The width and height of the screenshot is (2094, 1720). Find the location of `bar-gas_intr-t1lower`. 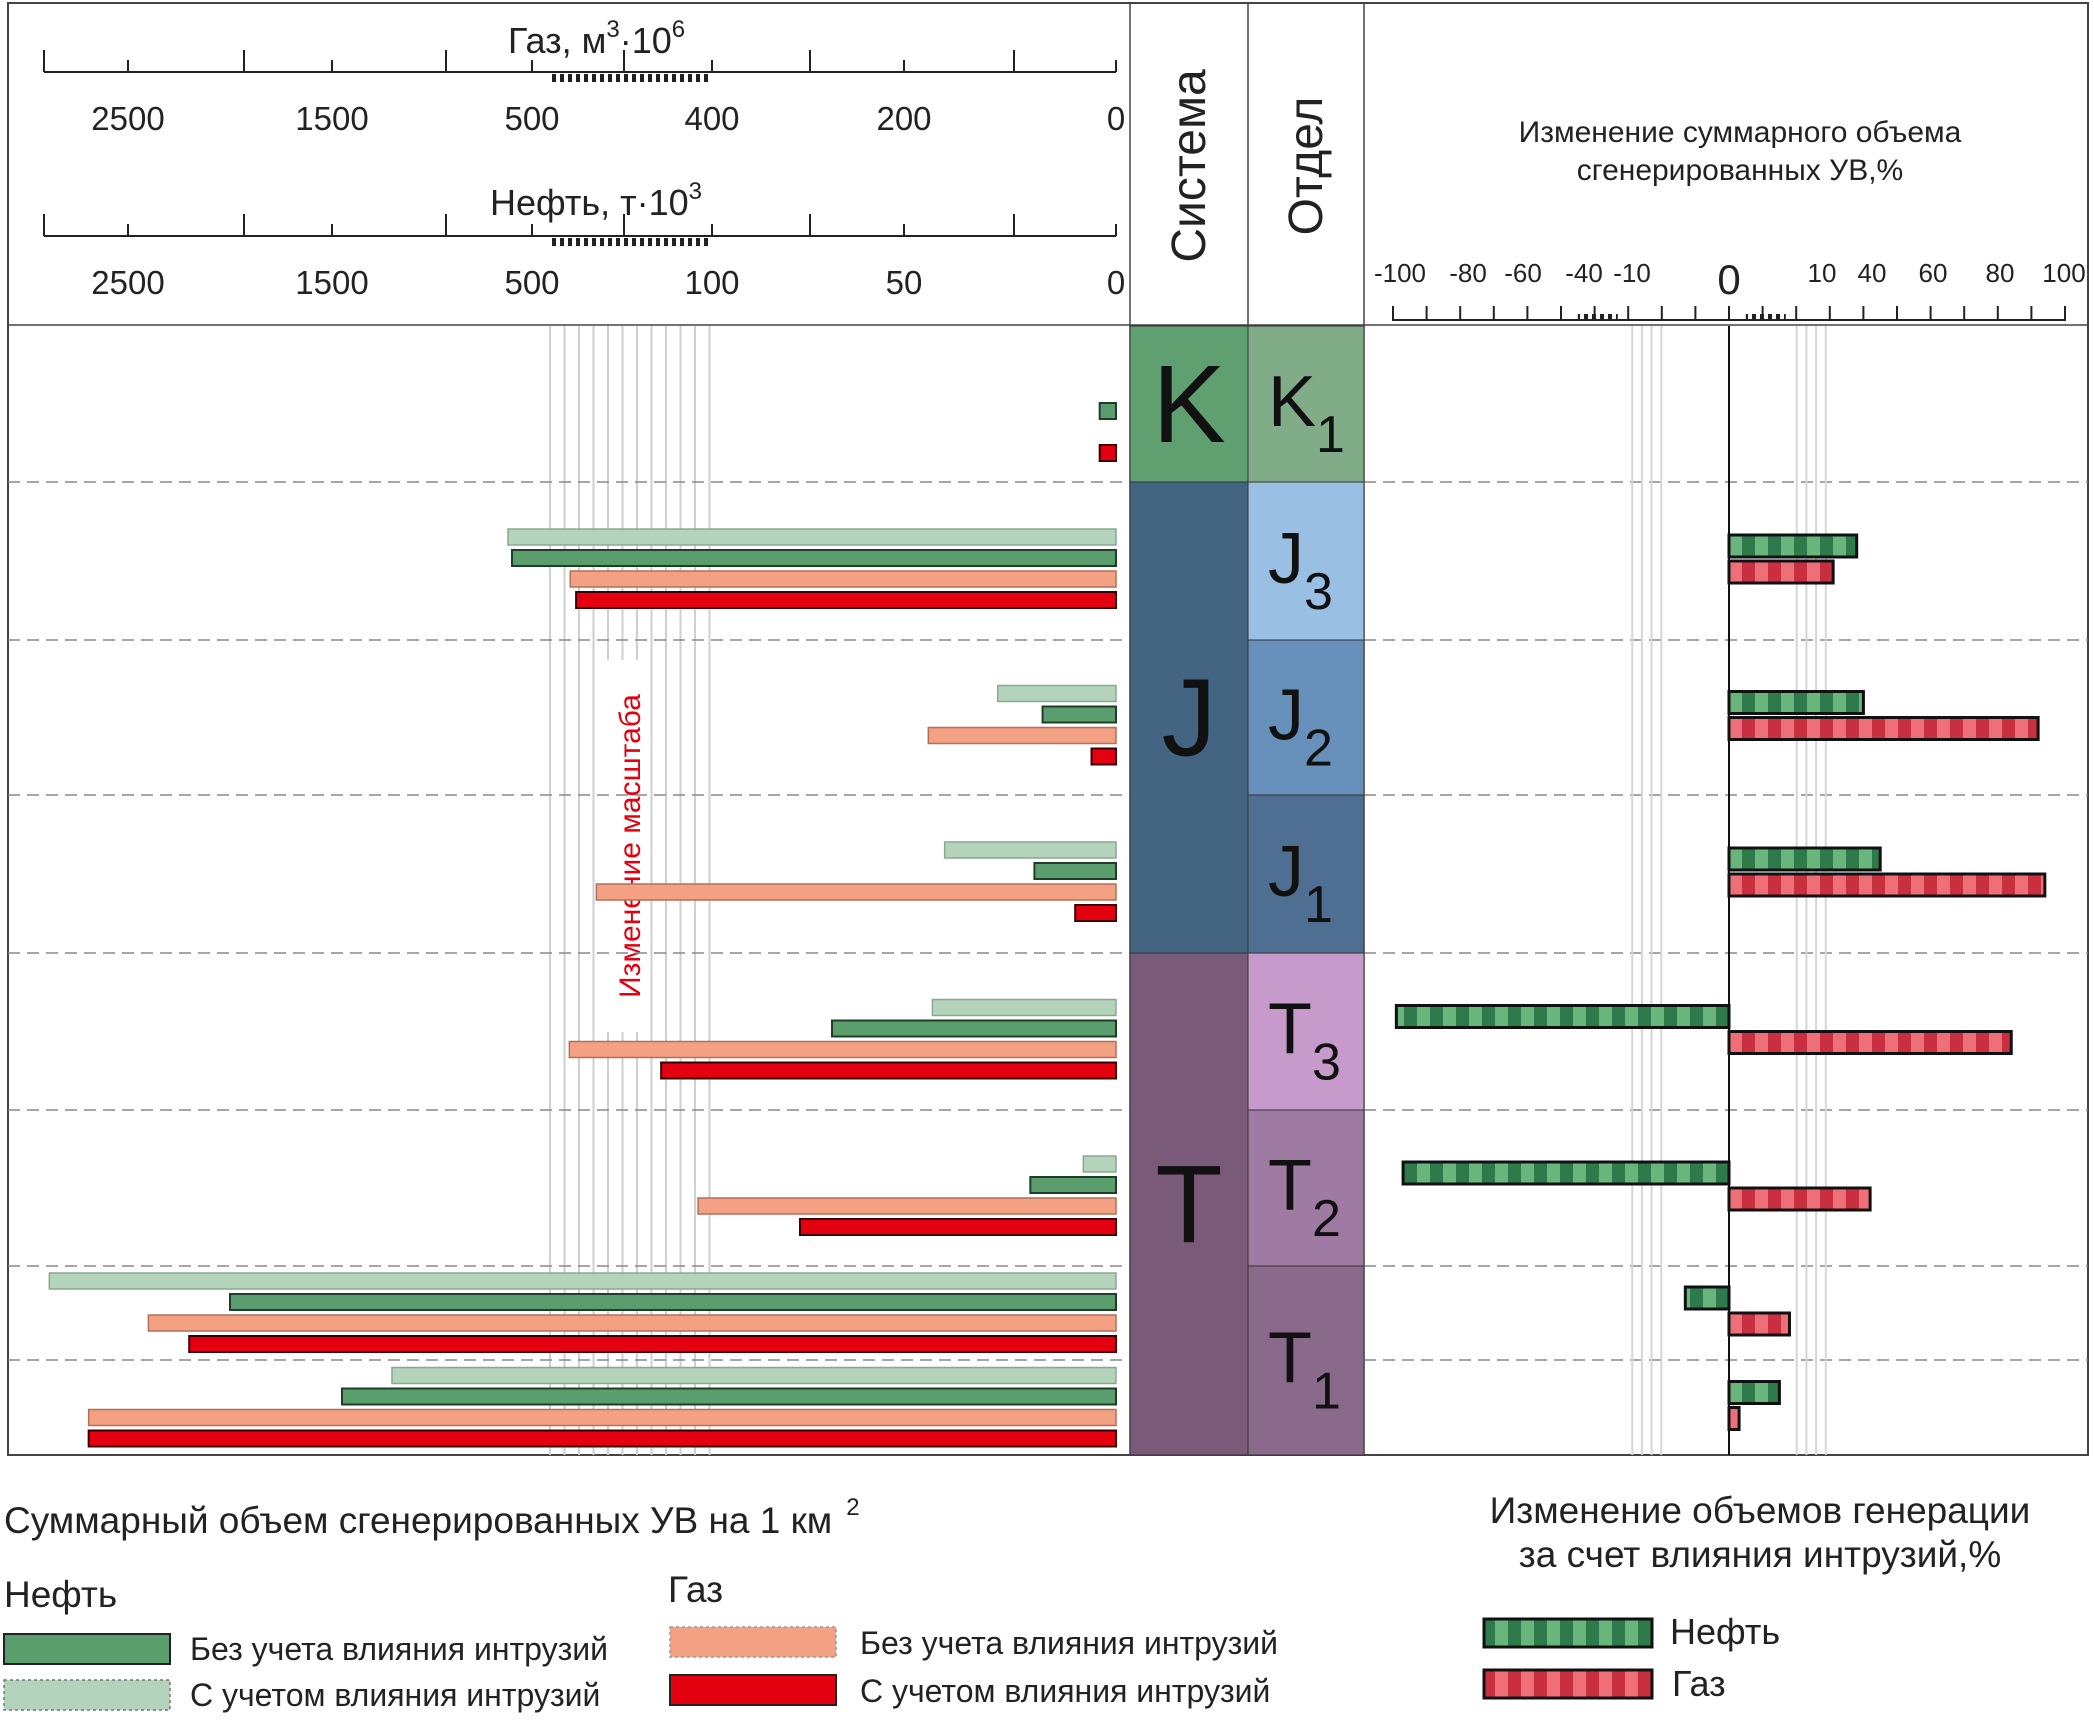

bar-gas_intr-t1lower is located at coordinates (602, 1438).